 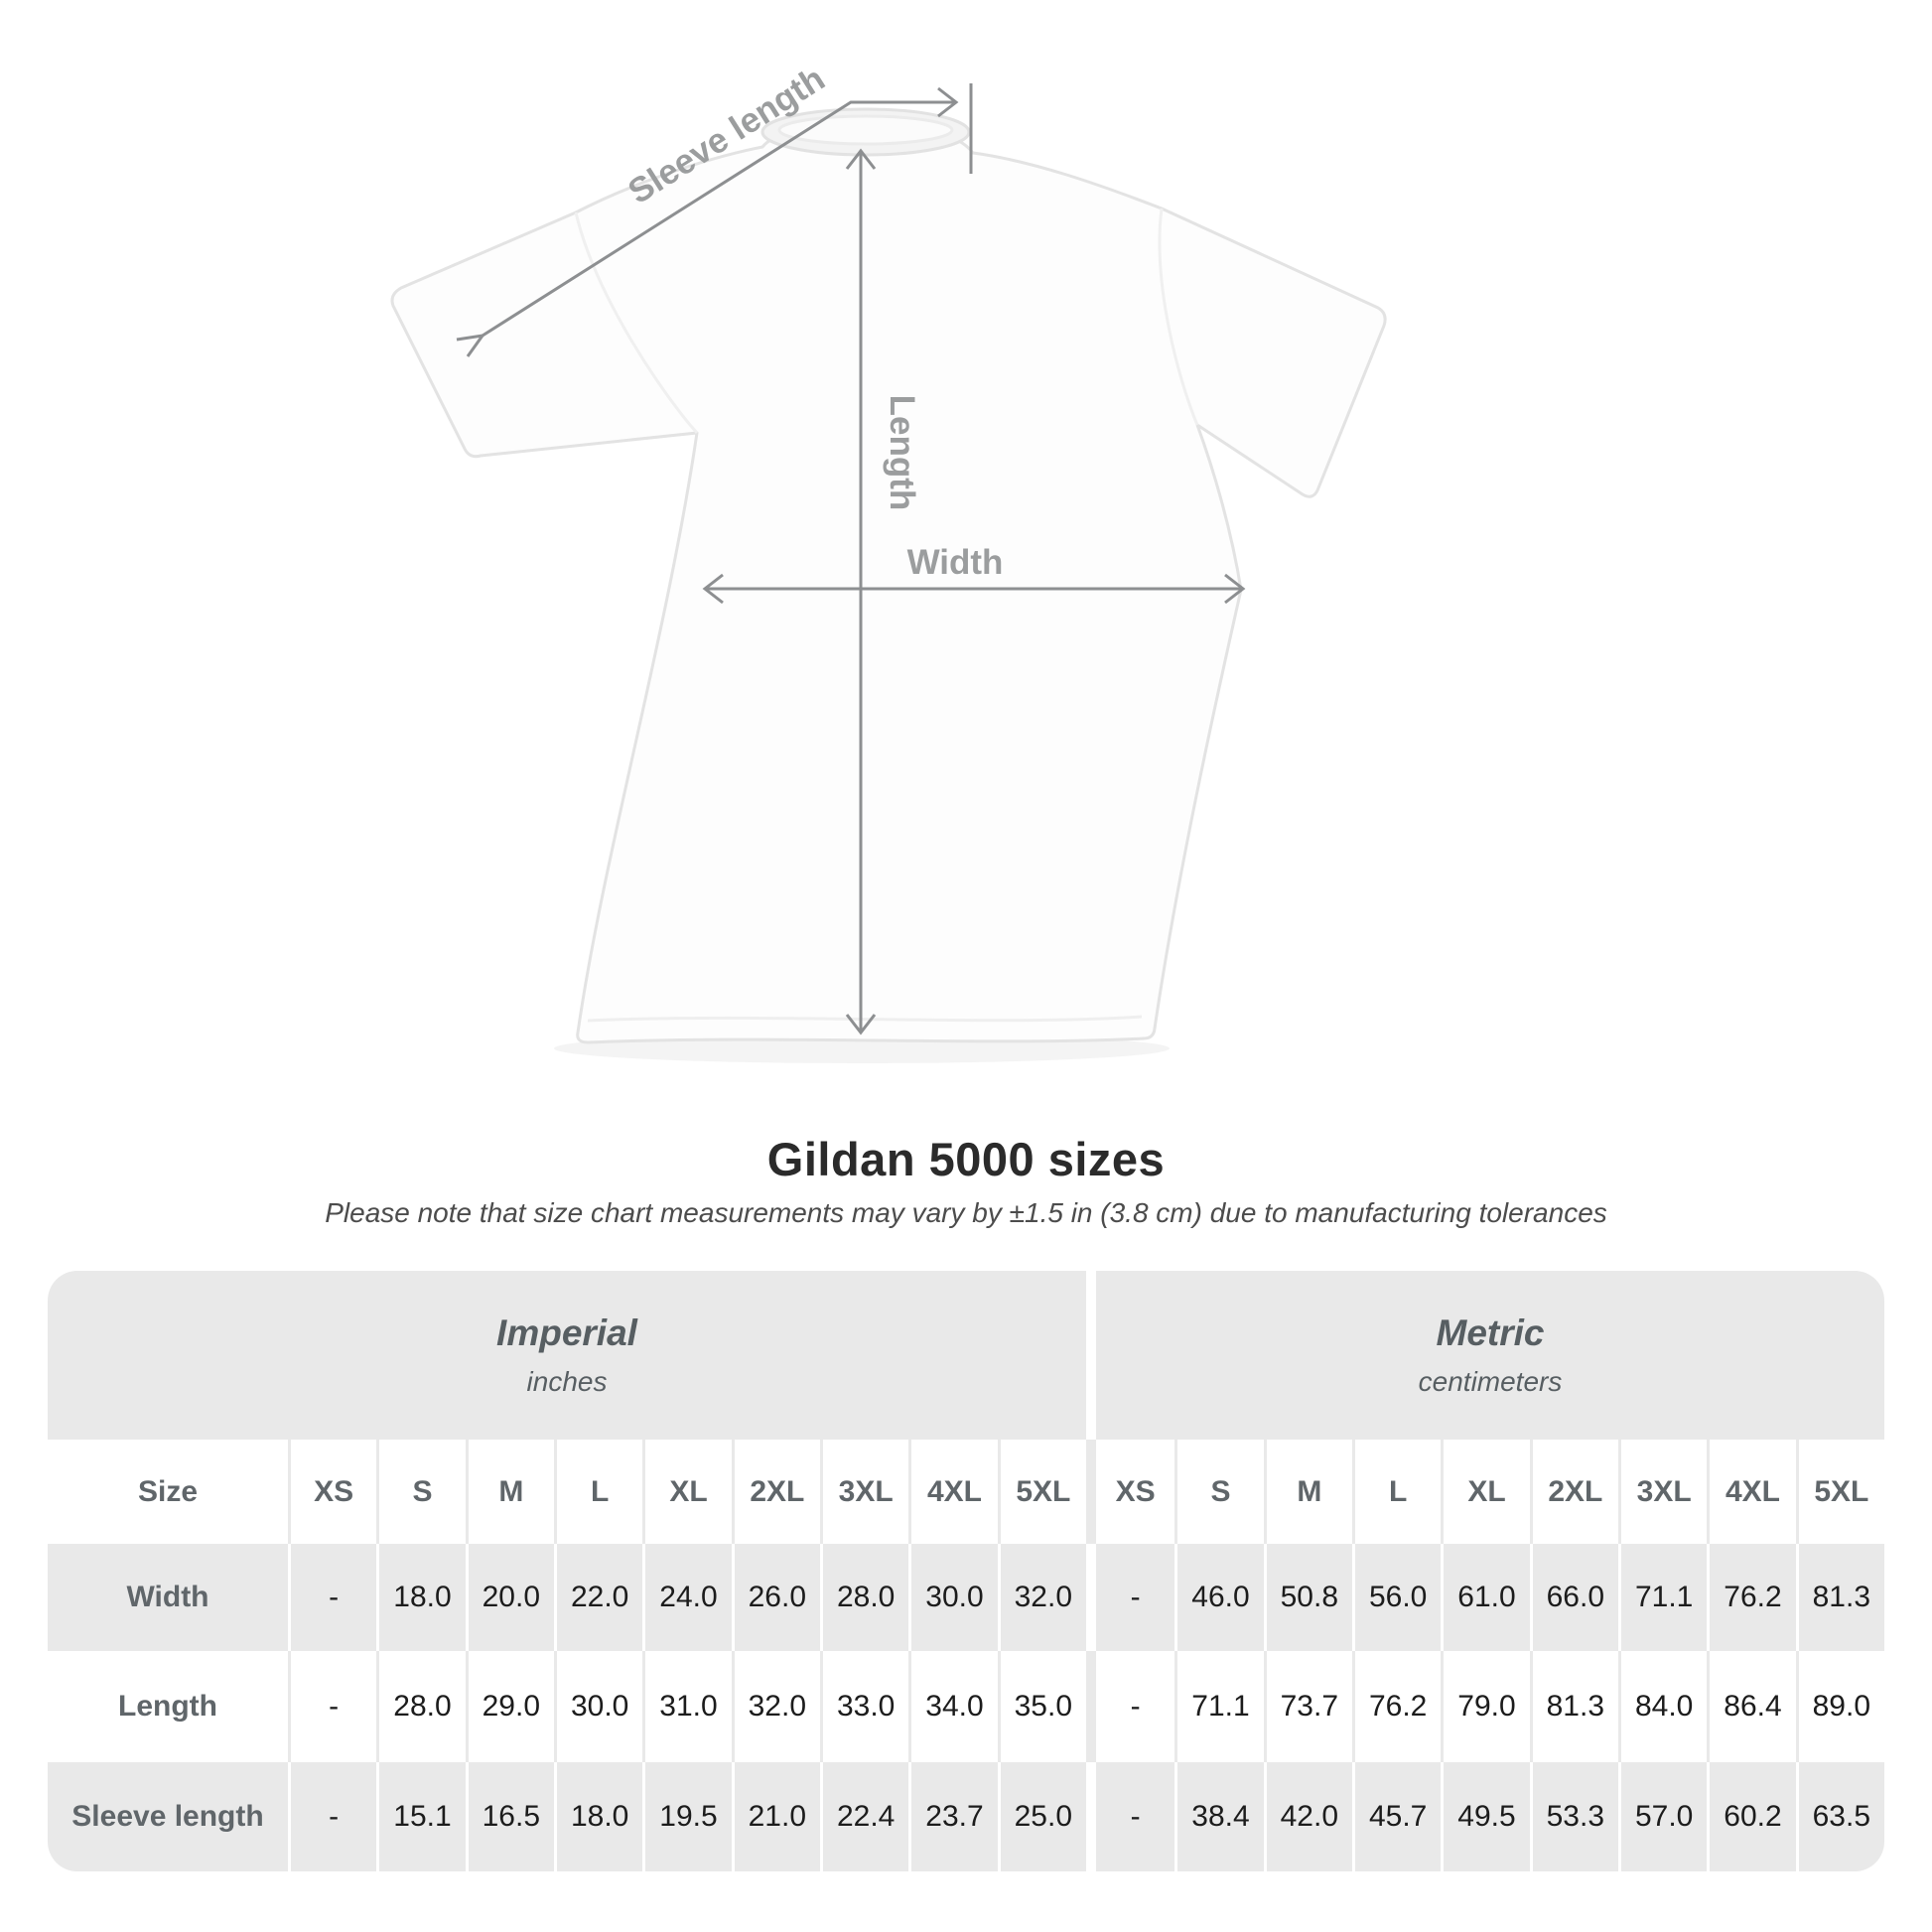 I want to click on imperial-width-s: 18.0, so click(x=421, y=1597).